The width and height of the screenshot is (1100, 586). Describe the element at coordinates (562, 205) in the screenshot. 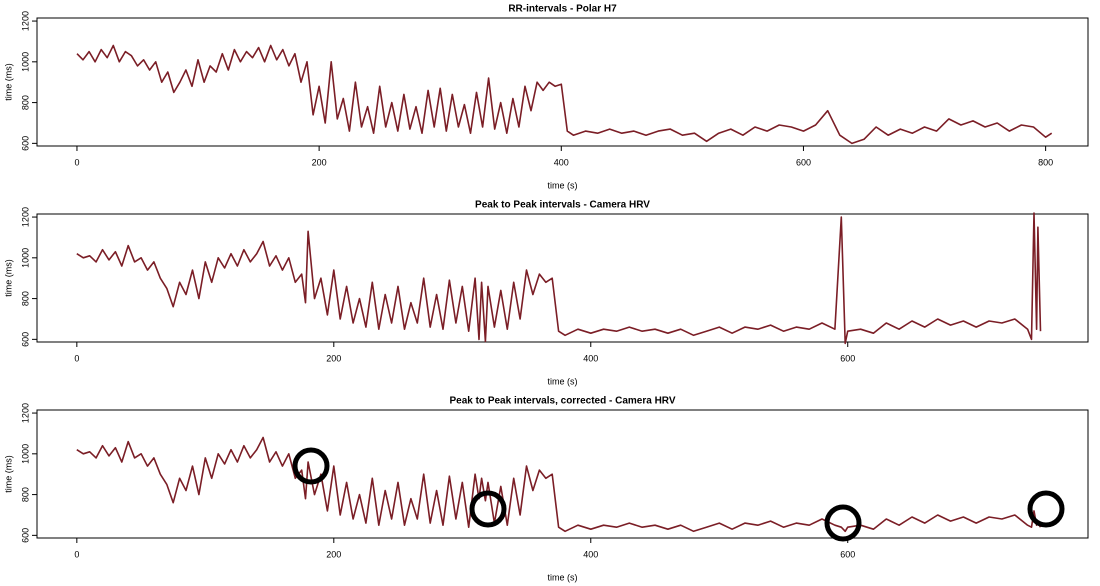

I see `chart-title: Peak to Peak intervals - Camera HRV` at that location.